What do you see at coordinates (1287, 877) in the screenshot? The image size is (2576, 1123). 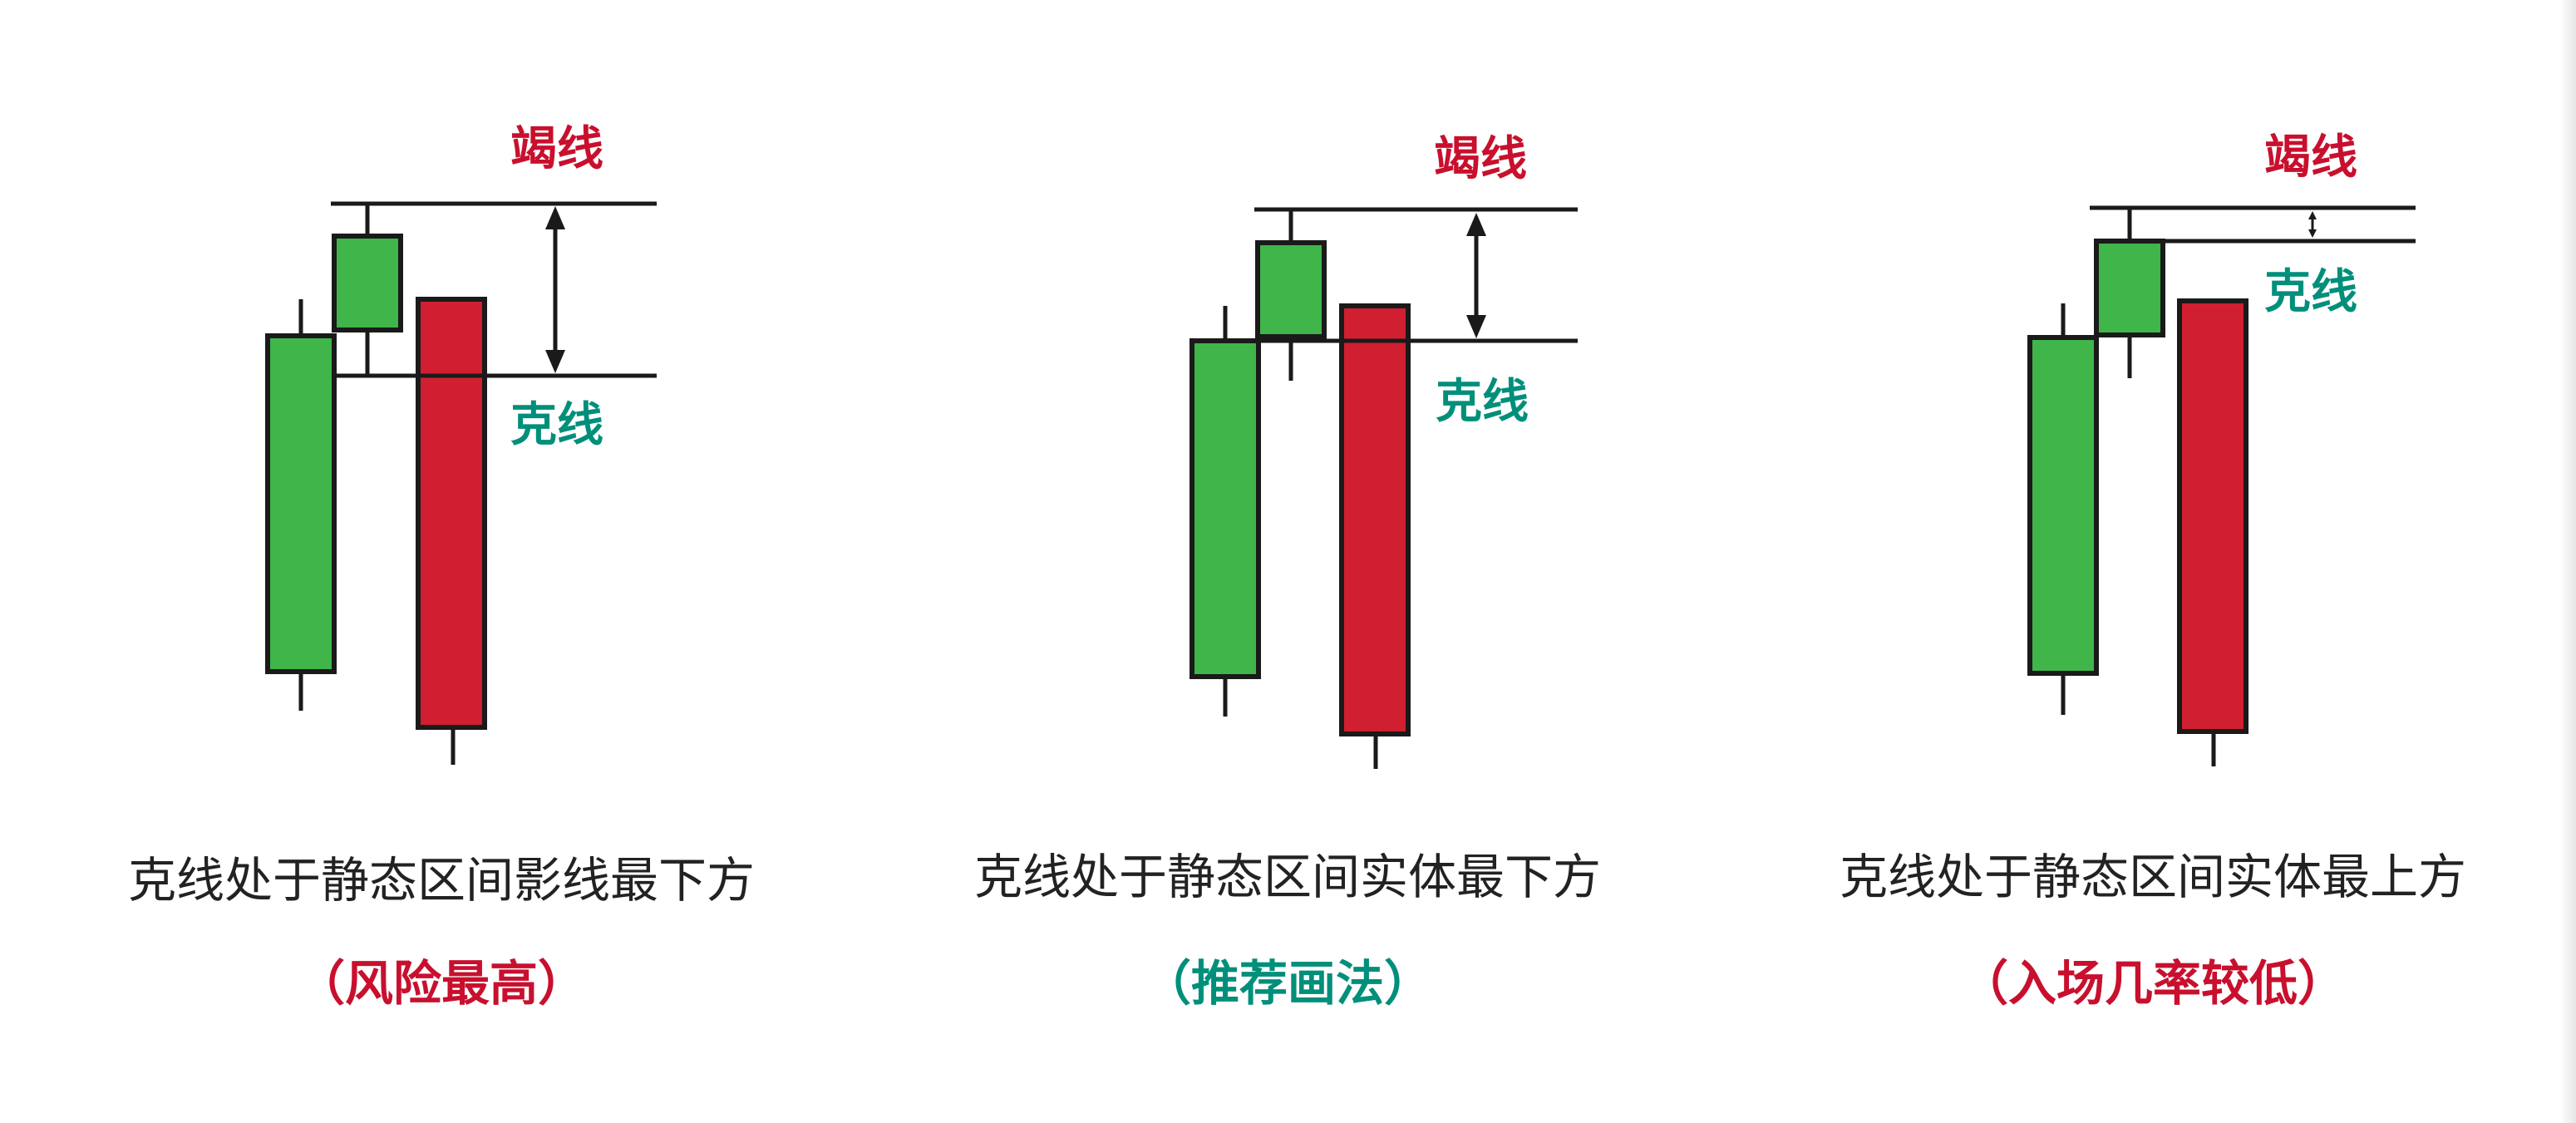 I see `panel-caption: 克线处于静态区间实体最下方` at bounding box center [1287, 877].